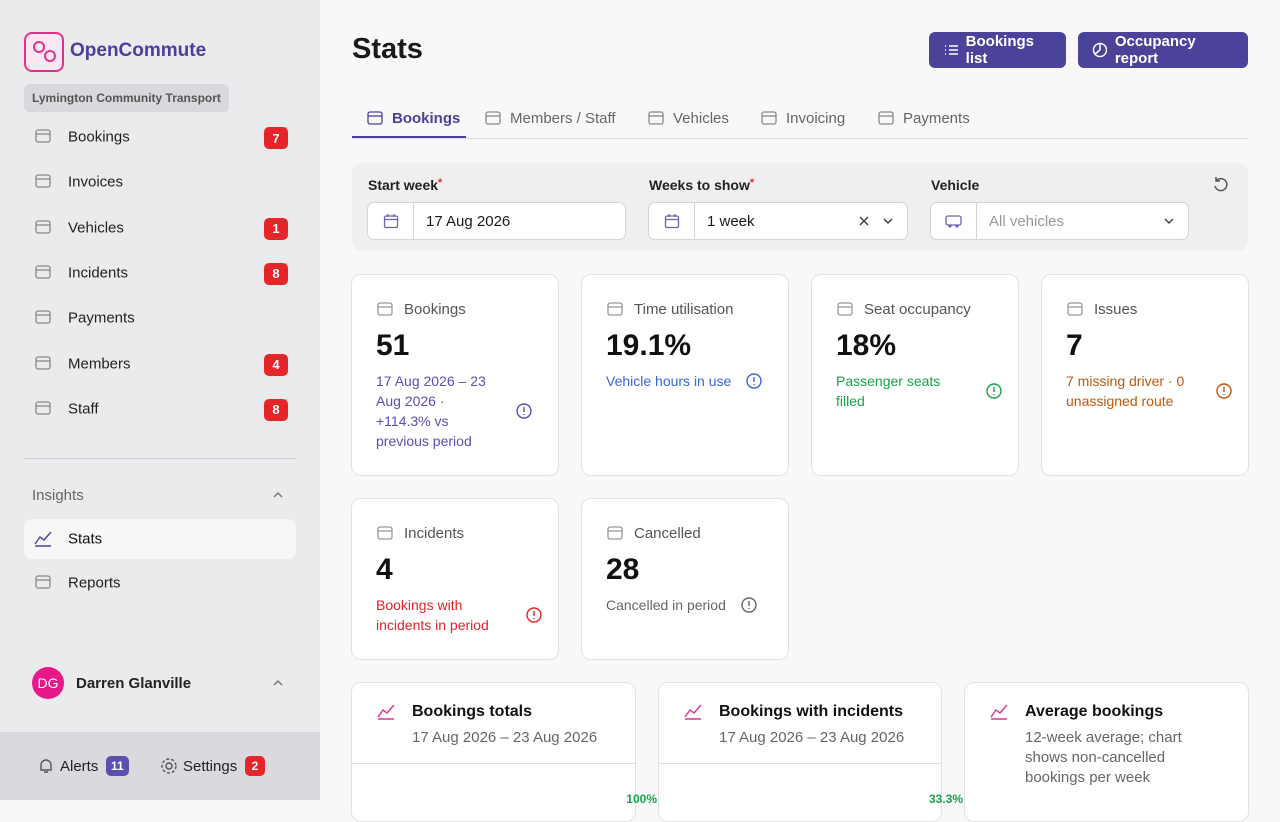 This screenshot has height=822, width=1280. Describe the element at coordinates (1155, 50) in the screenshot. I see `button-label: Occupancy report` at that location.